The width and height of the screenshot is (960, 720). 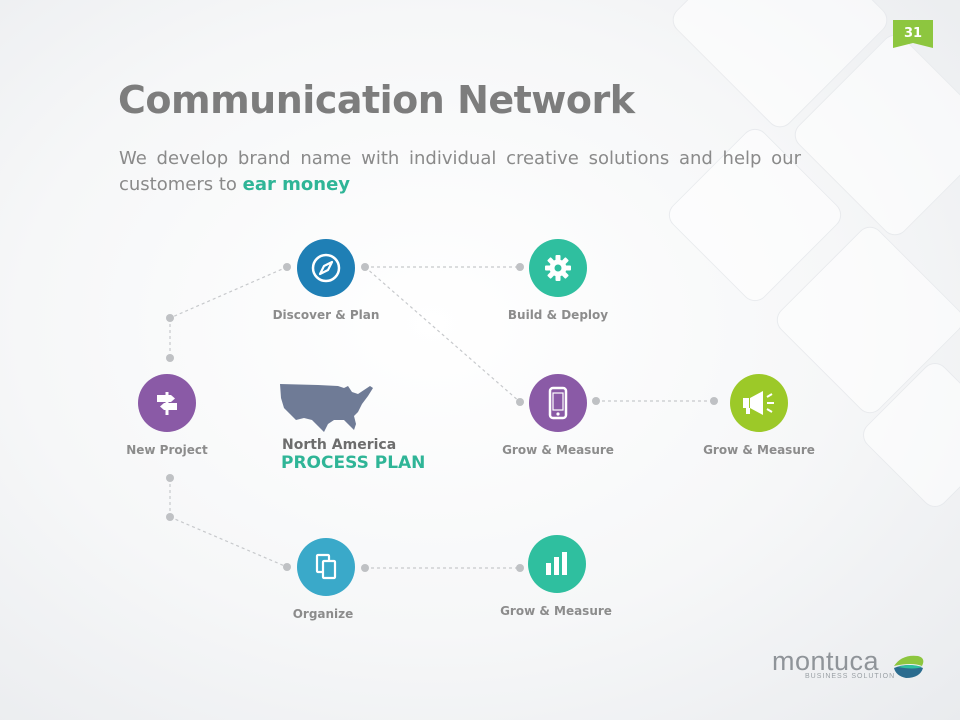 What do you see at coordinates (326, 315) in the screenshot?
I see `discover-plan-label: Discover & Plan` at bounding box center [326, 315].